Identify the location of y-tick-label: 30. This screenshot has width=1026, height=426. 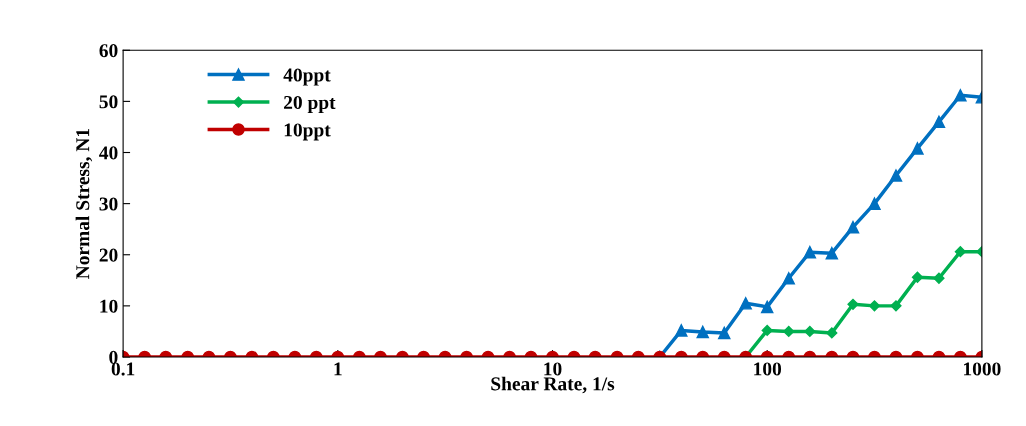
(108, 204).